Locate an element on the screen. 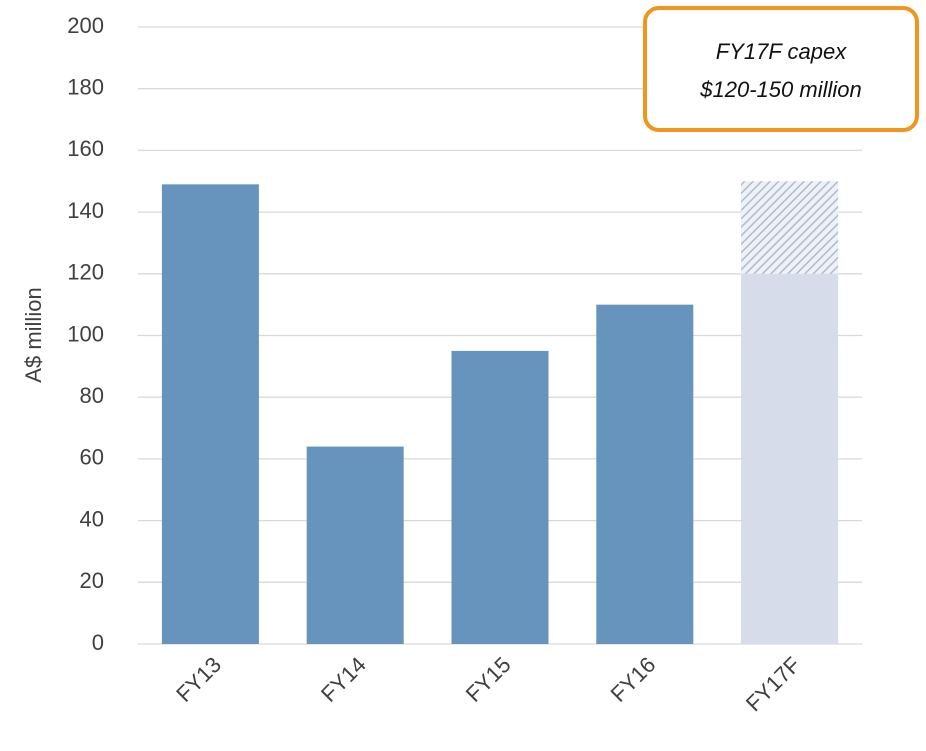  annotation: FY17F capex $120-150 million is located at coordinates (781, 69).